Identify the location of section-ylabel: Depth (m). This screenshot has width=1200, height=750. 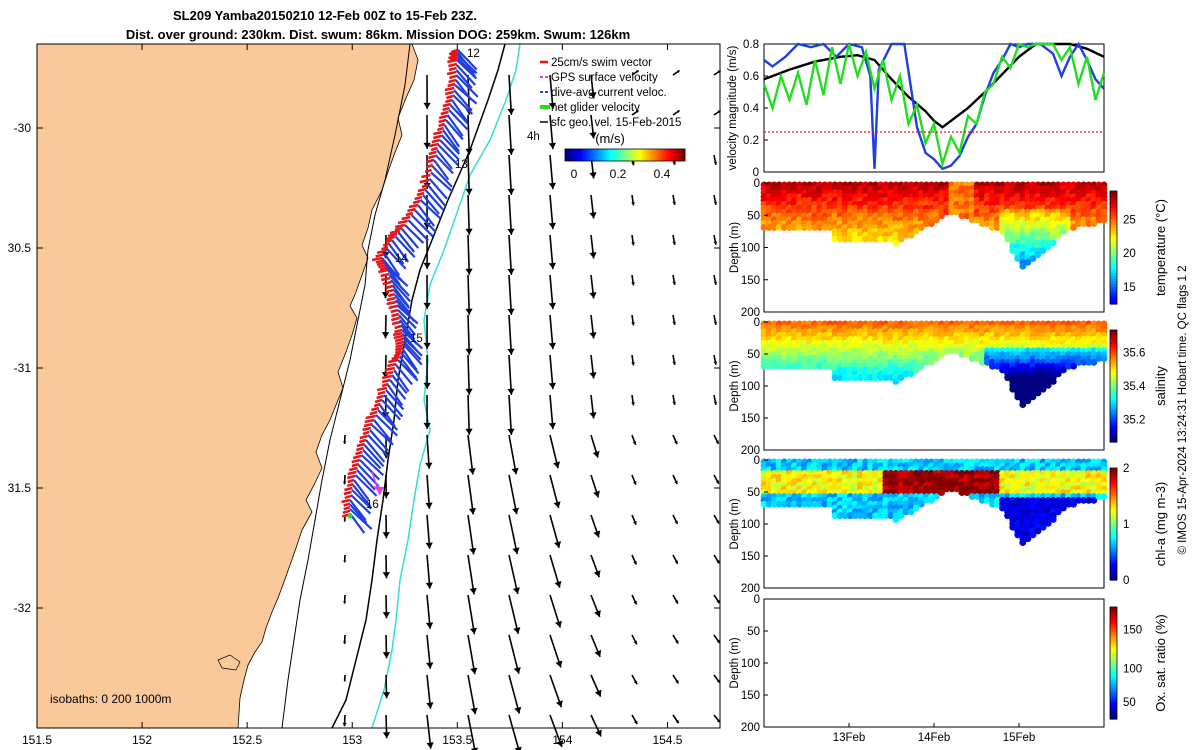
(735, 662).